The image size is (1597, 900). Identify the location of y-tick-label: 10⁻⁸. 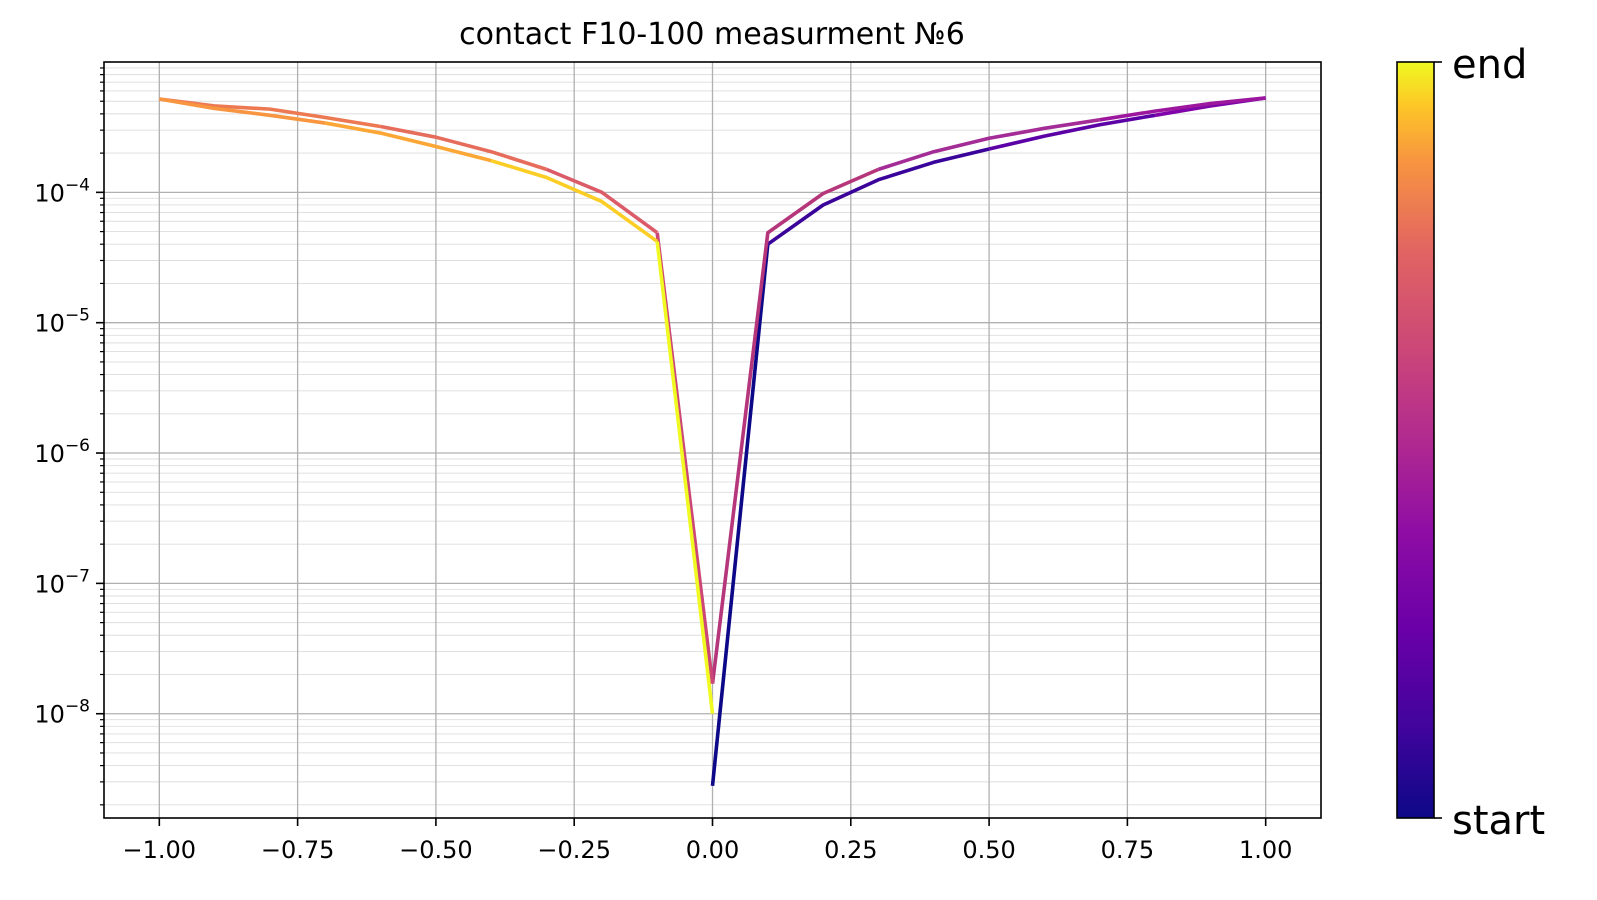
(62, 713).